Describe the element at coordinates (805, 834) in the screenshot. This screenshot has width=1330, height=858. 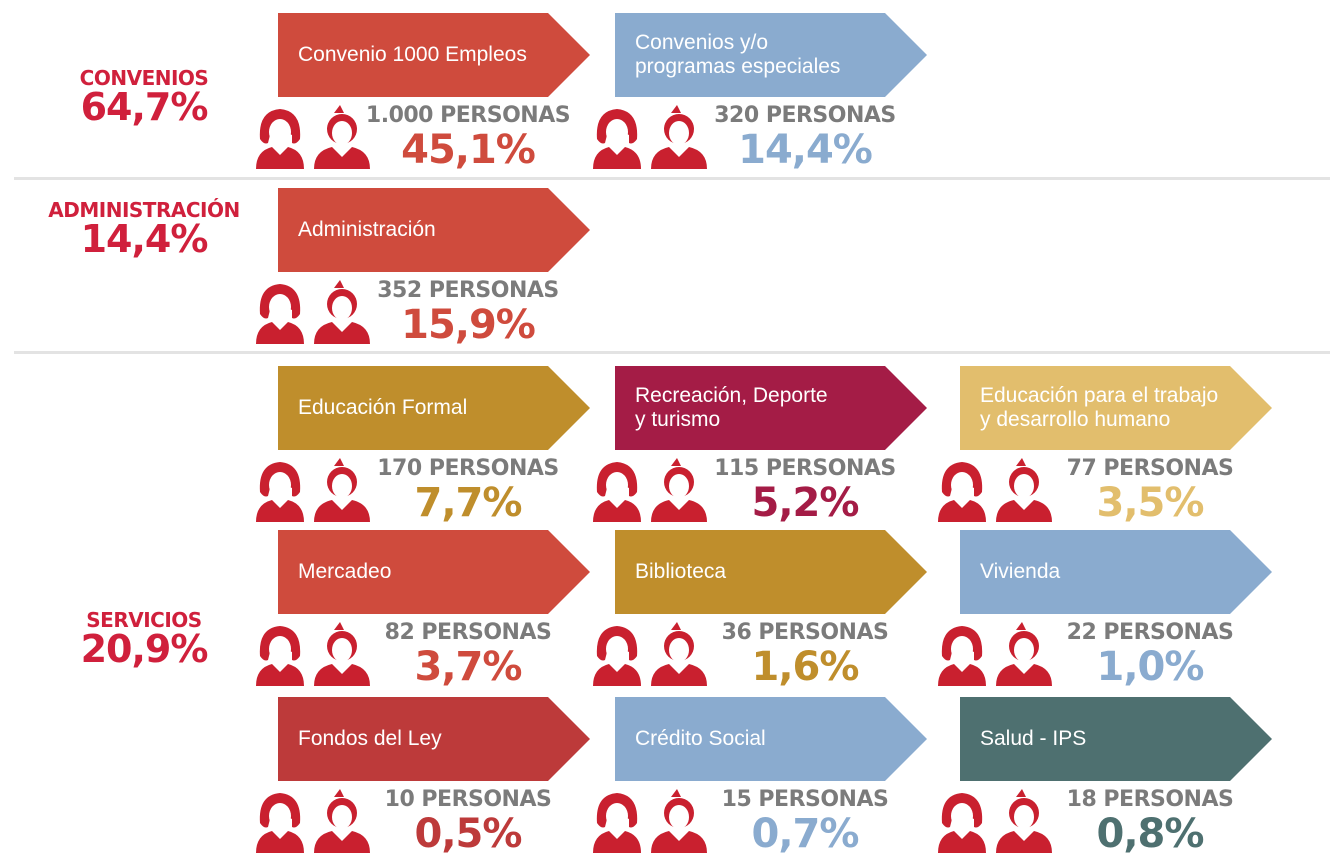
I see `persons-percent: 0,7%` at that location.